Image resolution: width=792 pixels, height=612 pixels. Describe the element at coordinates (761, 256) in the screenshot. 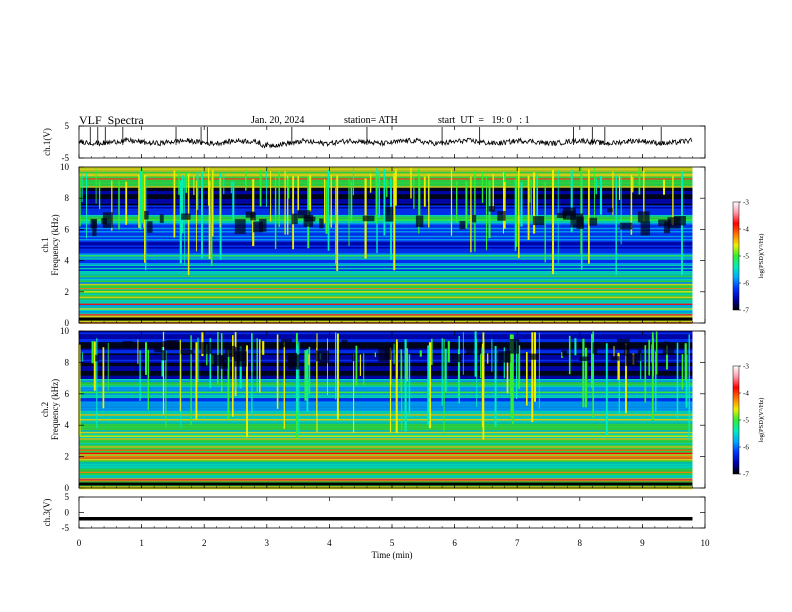

I see `colorbar-label: log(PSD)(V²/Hz)` at that location.